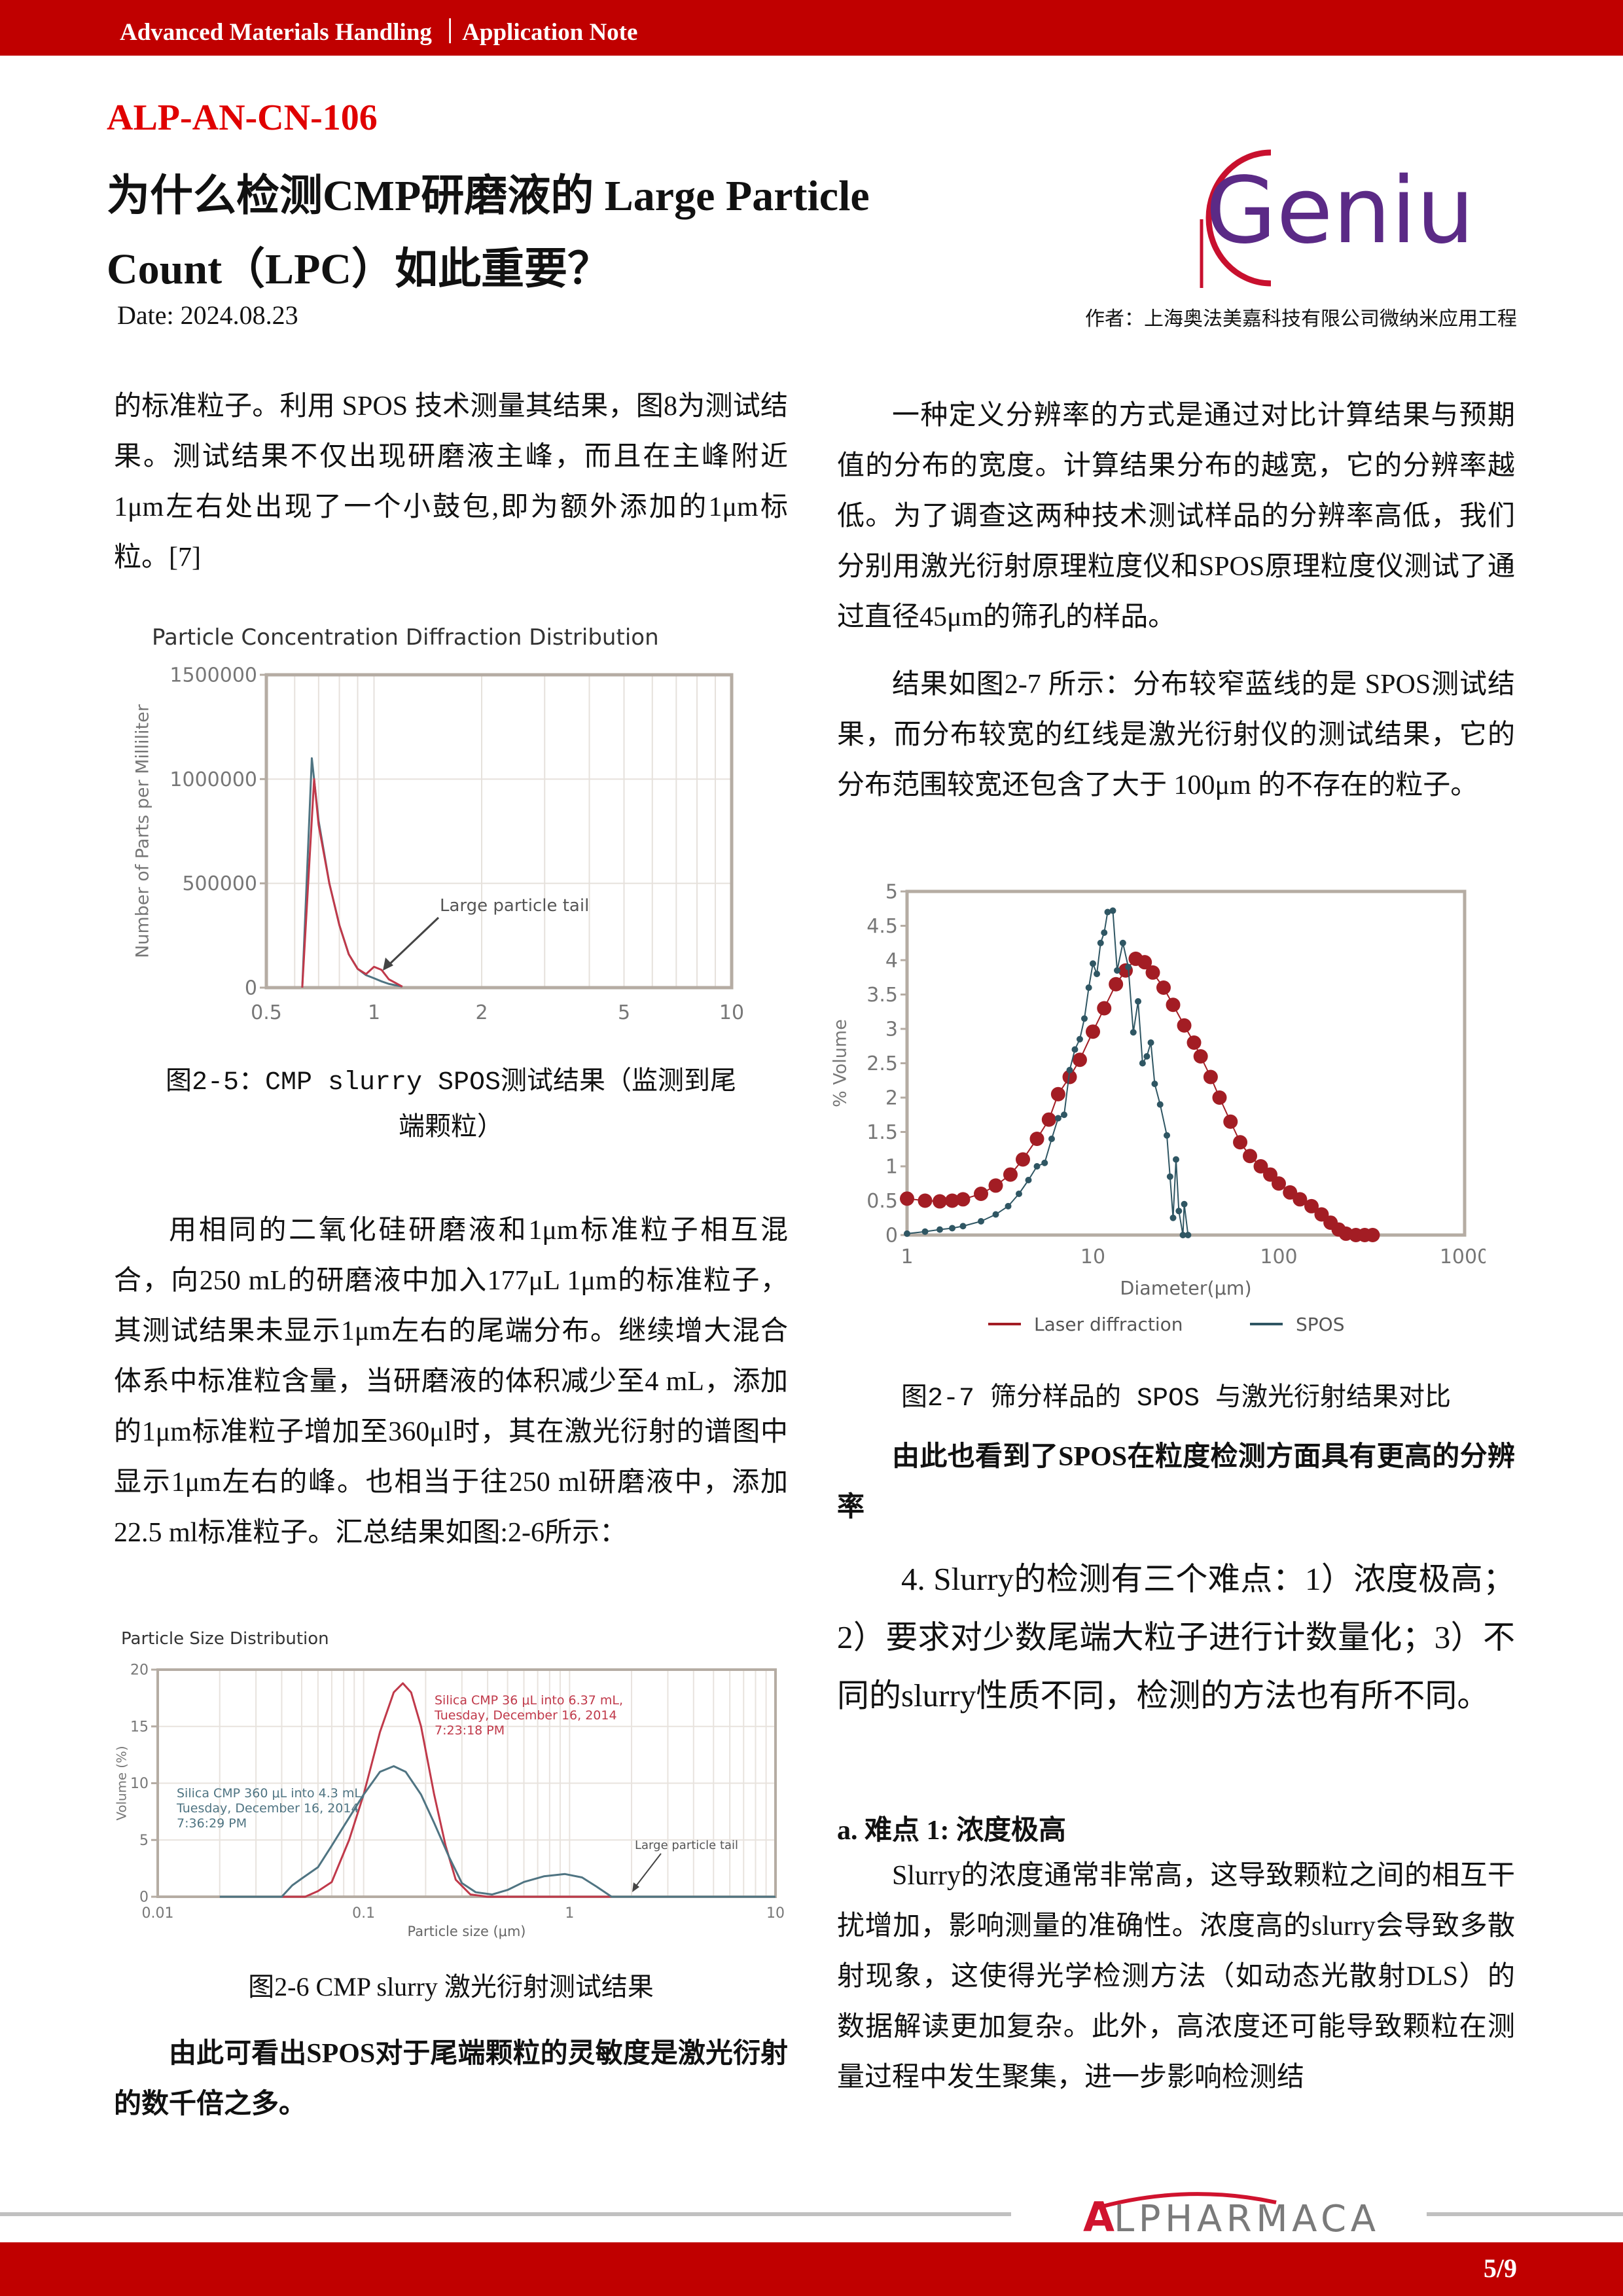 The width and height of the screenshot is (1623, 2296). Describe the element at coordinates (1463, 1257) in the screenshot. I see `x-tick-label: 1000` at that location.